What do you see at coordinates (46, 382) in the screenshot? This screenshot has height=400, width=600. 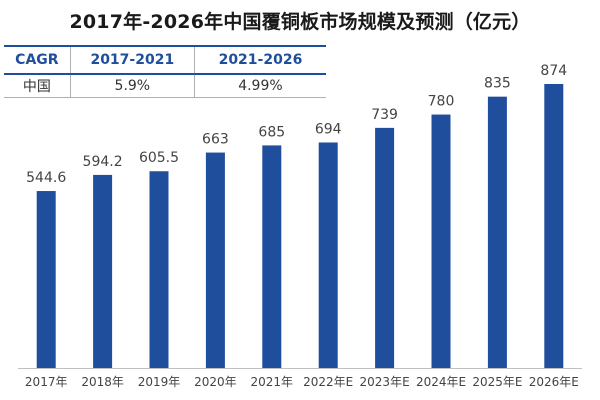 I see `x-tick-label: 2017年` at bounding box center [46, 382].